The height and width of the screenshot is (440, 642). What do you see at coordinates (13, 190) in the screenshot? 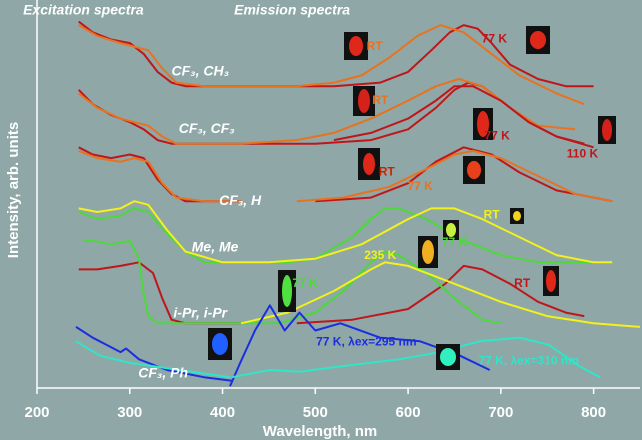
I see `y-axis-label: Intensity, arb. units` at bounding box center [13, 190].